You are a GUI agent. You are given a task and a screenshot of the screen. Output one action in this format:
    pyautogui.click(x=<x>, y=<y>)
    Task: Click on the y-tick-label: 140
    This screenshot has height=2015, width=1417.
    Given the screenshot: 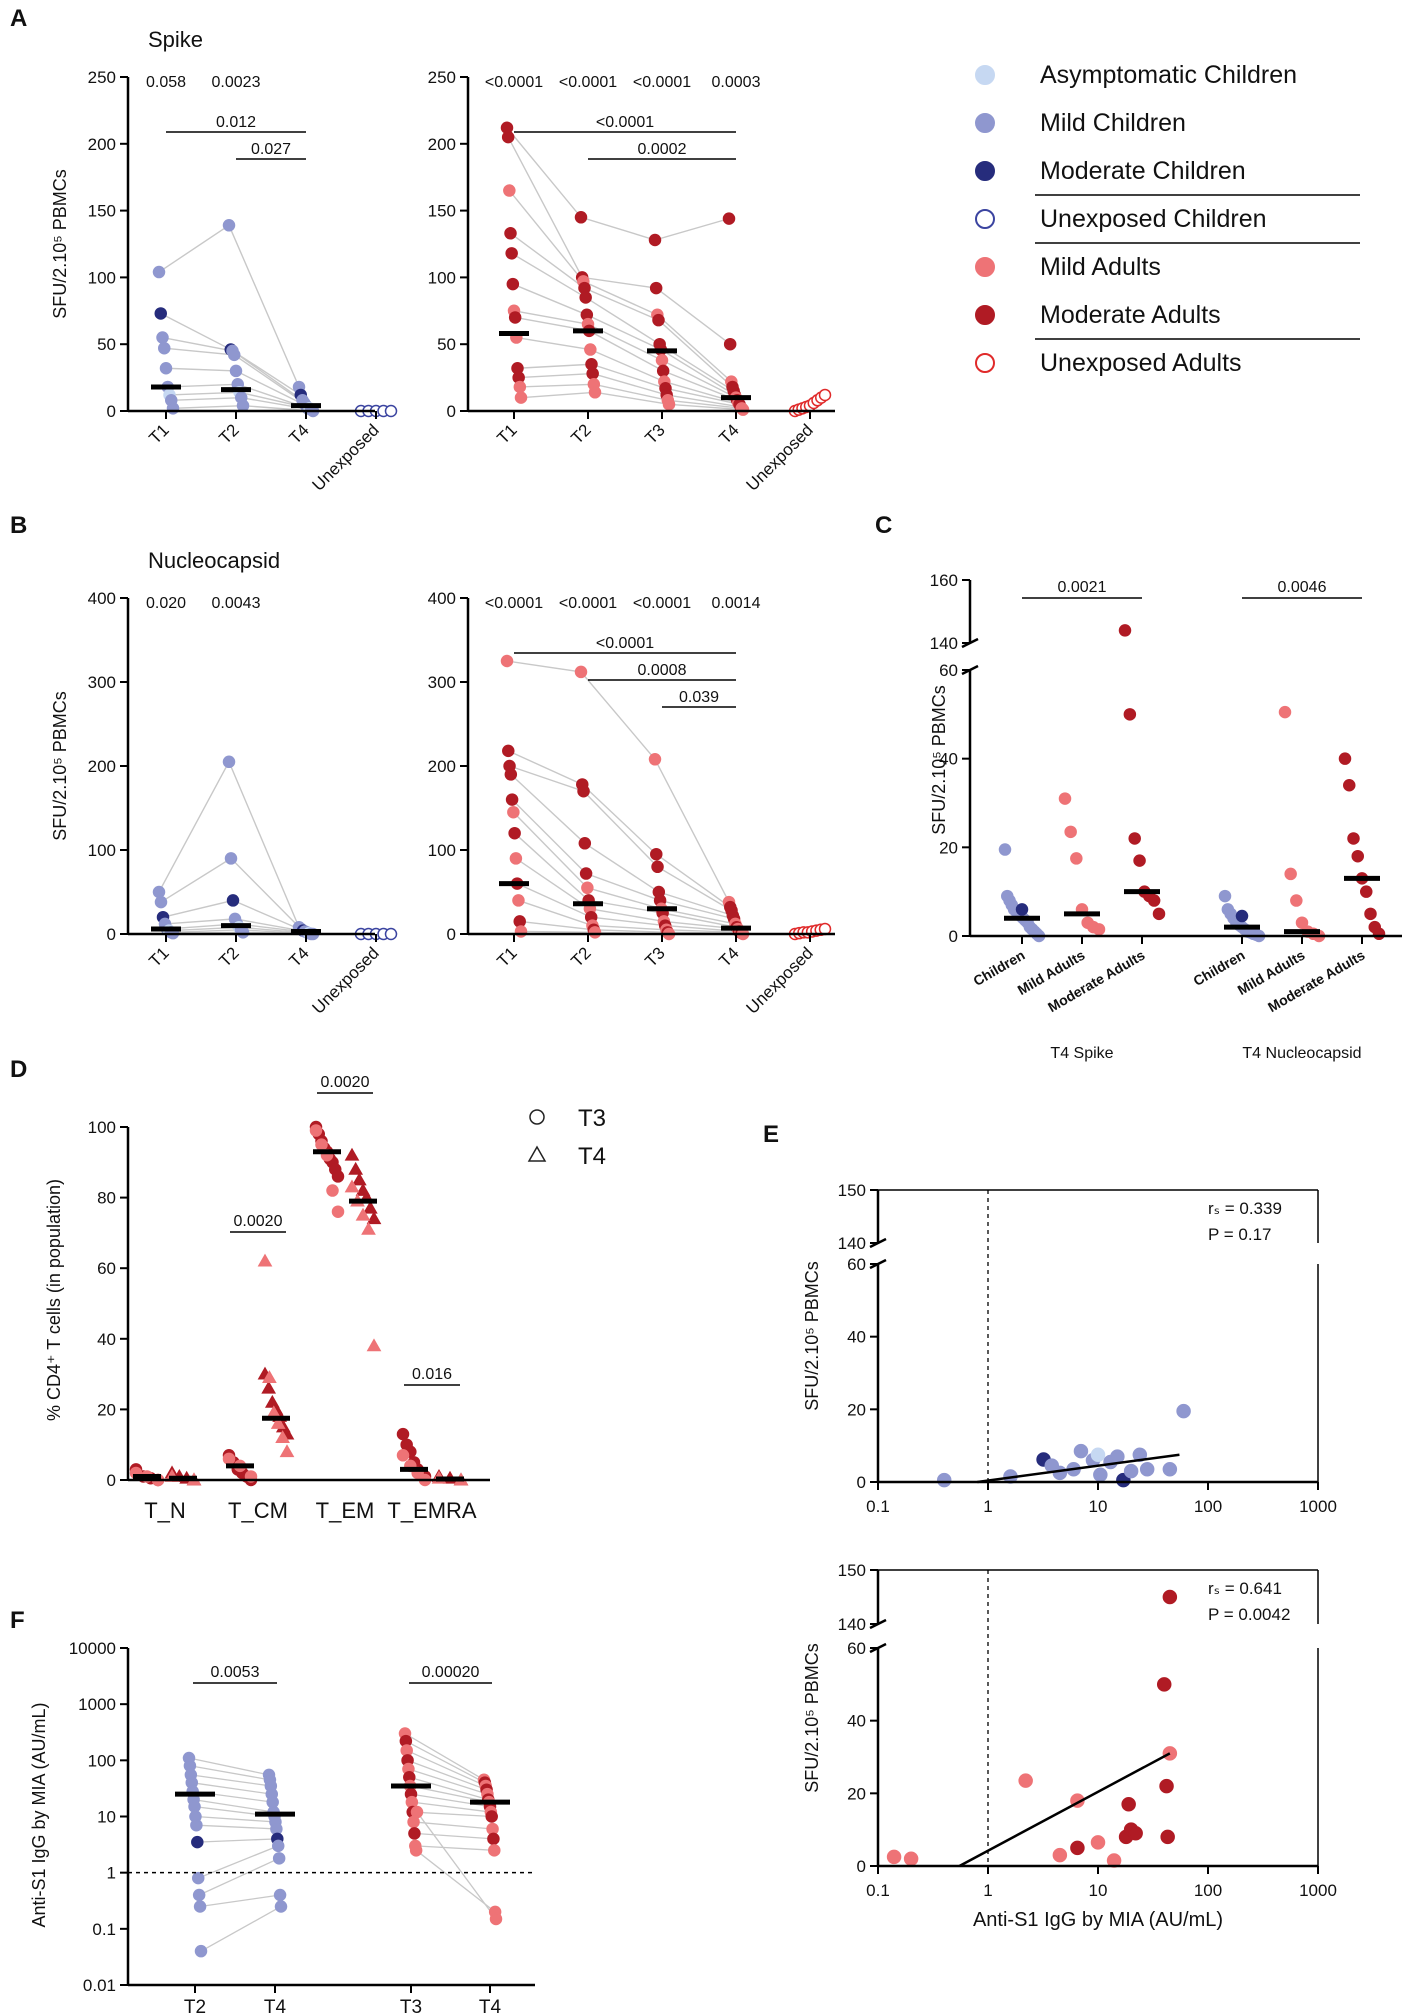 What is the action you would take?
    pyautogui.click(x=852, y=1243)
    